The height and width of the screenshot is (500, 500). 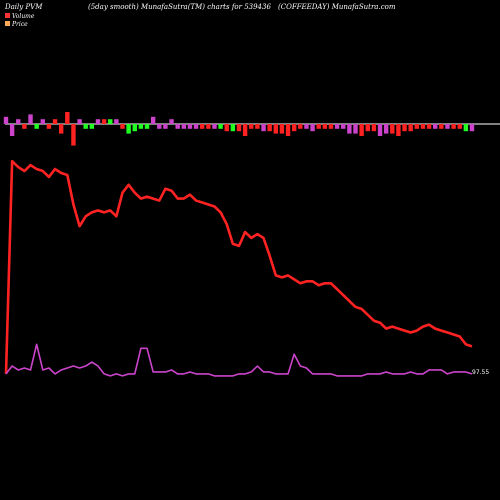 What do you see at coordinates (7, 23) in the screenshot?
I see `legend-price-swatch` at bounding box center [7, 23].